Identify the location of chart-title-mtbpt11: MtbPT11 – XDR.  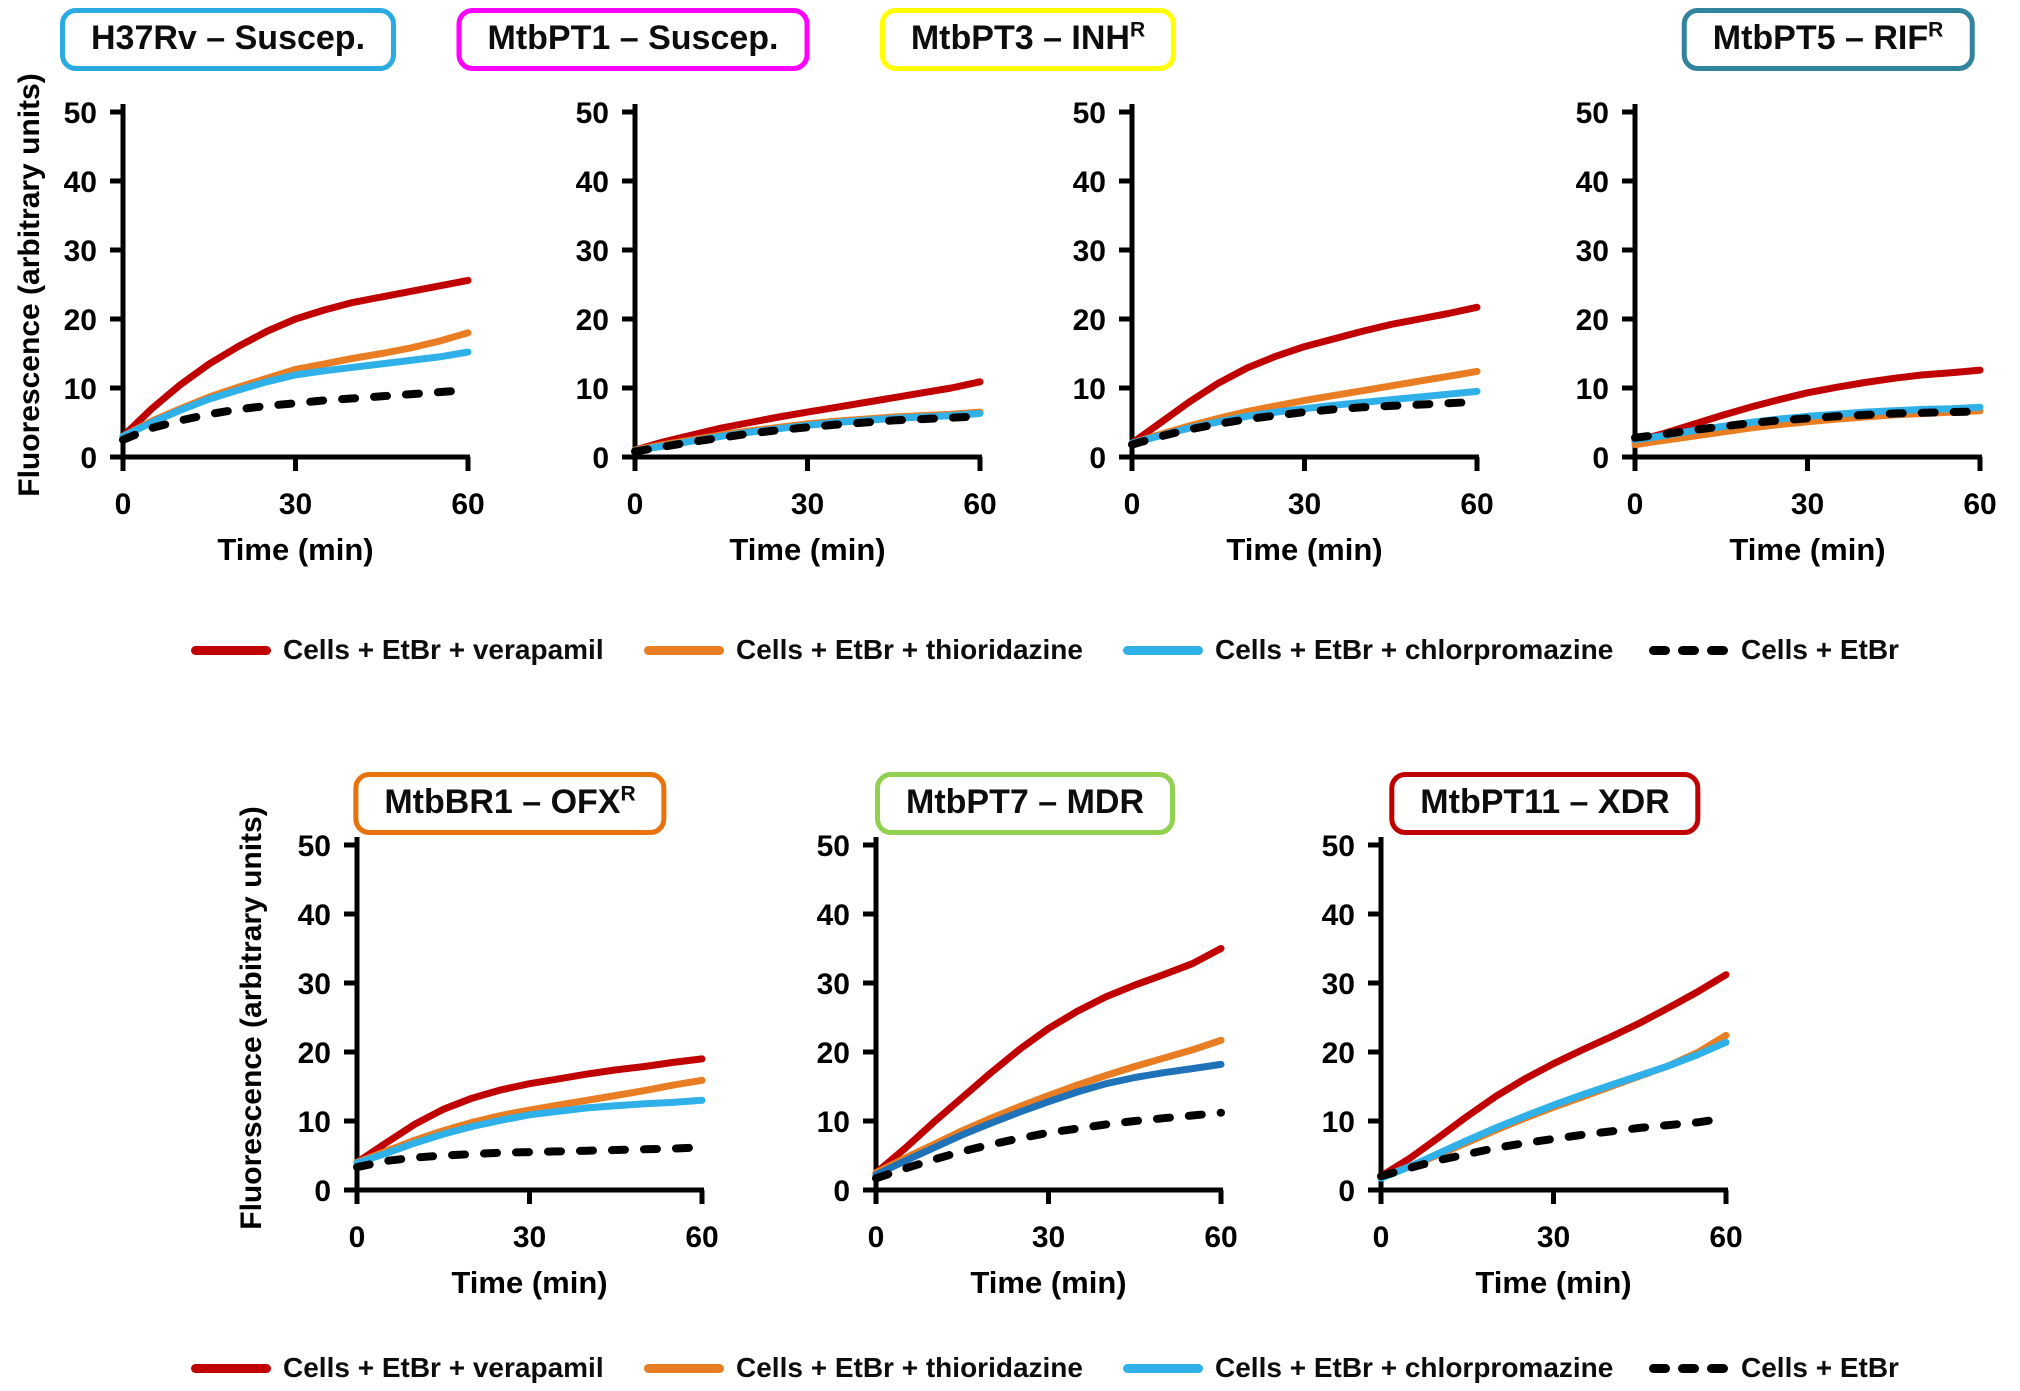
(1545, 803).